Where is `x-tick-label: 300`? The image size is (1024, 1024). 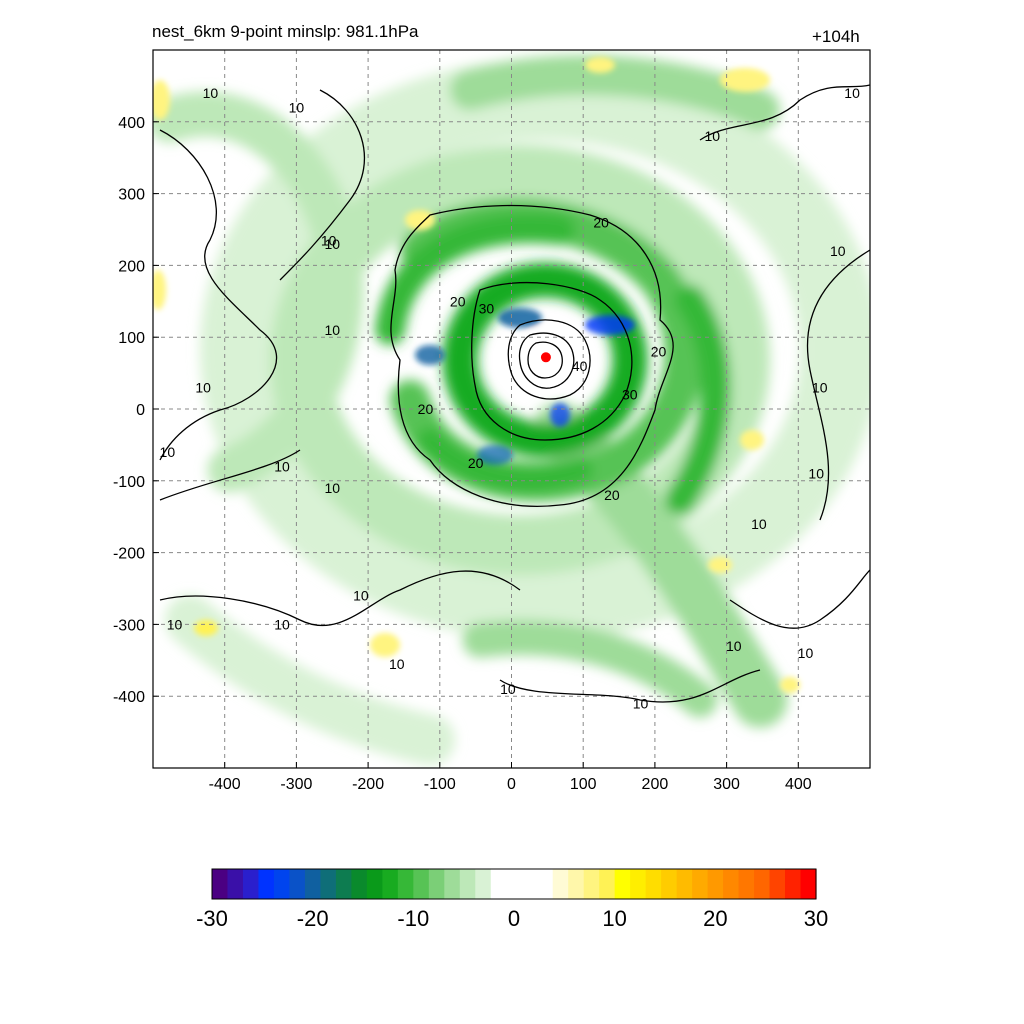
x-tick-label: 300 is located at coordinates (726, 784).